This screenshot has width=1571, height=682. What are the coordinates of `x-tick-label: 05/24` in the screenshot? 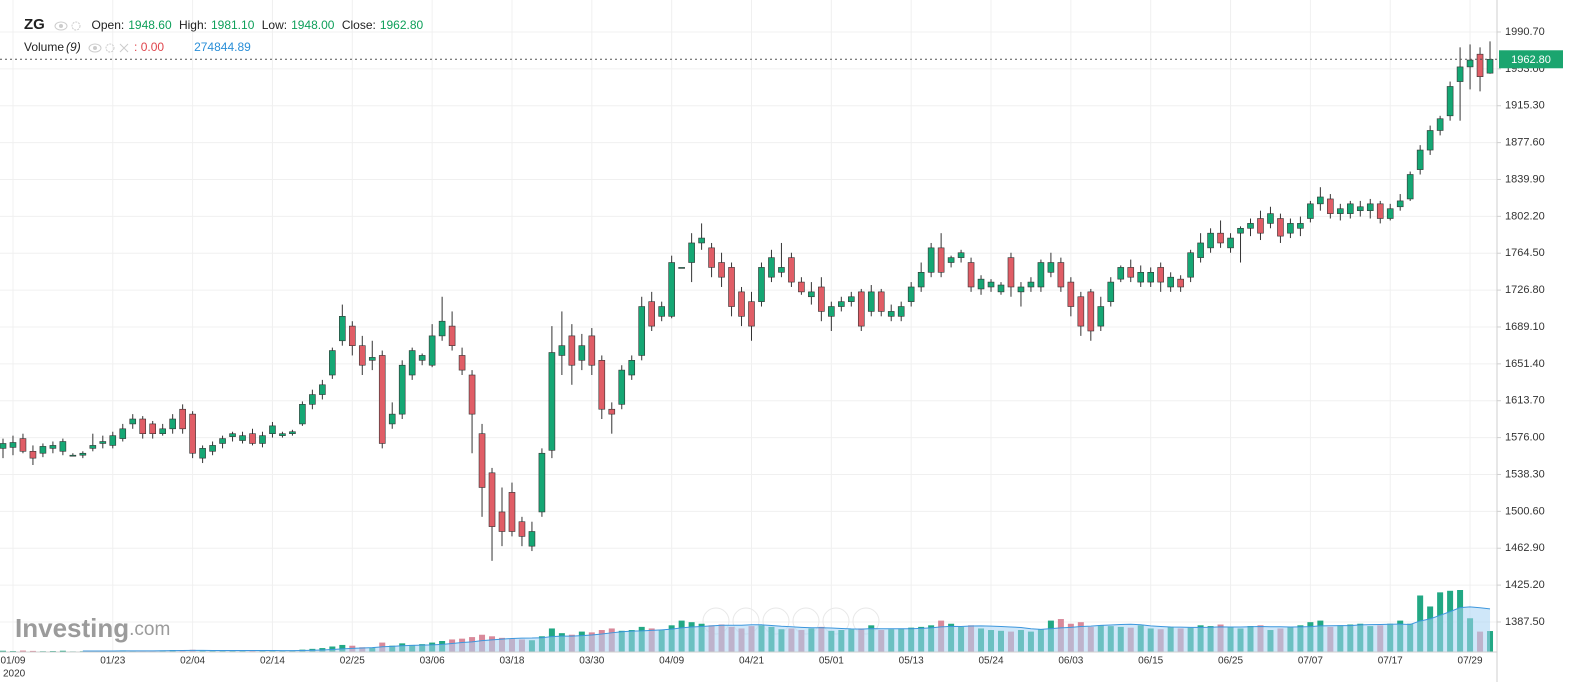 It's located at (991, 661).